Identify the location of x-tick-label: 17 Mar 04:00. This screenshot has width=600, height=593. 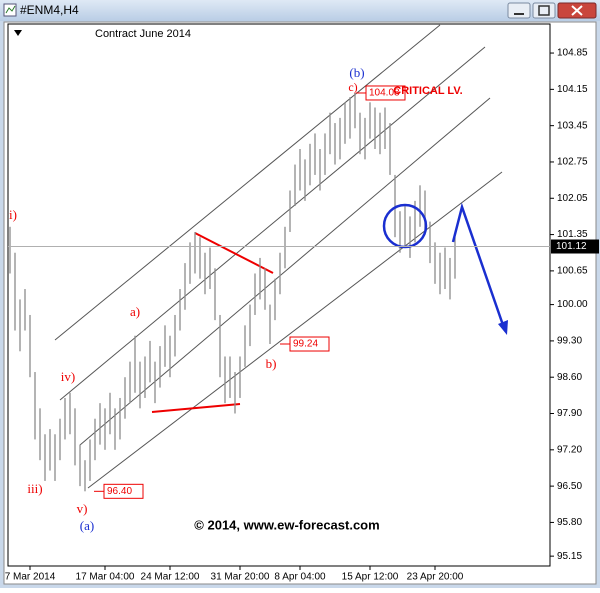
(105, 577).